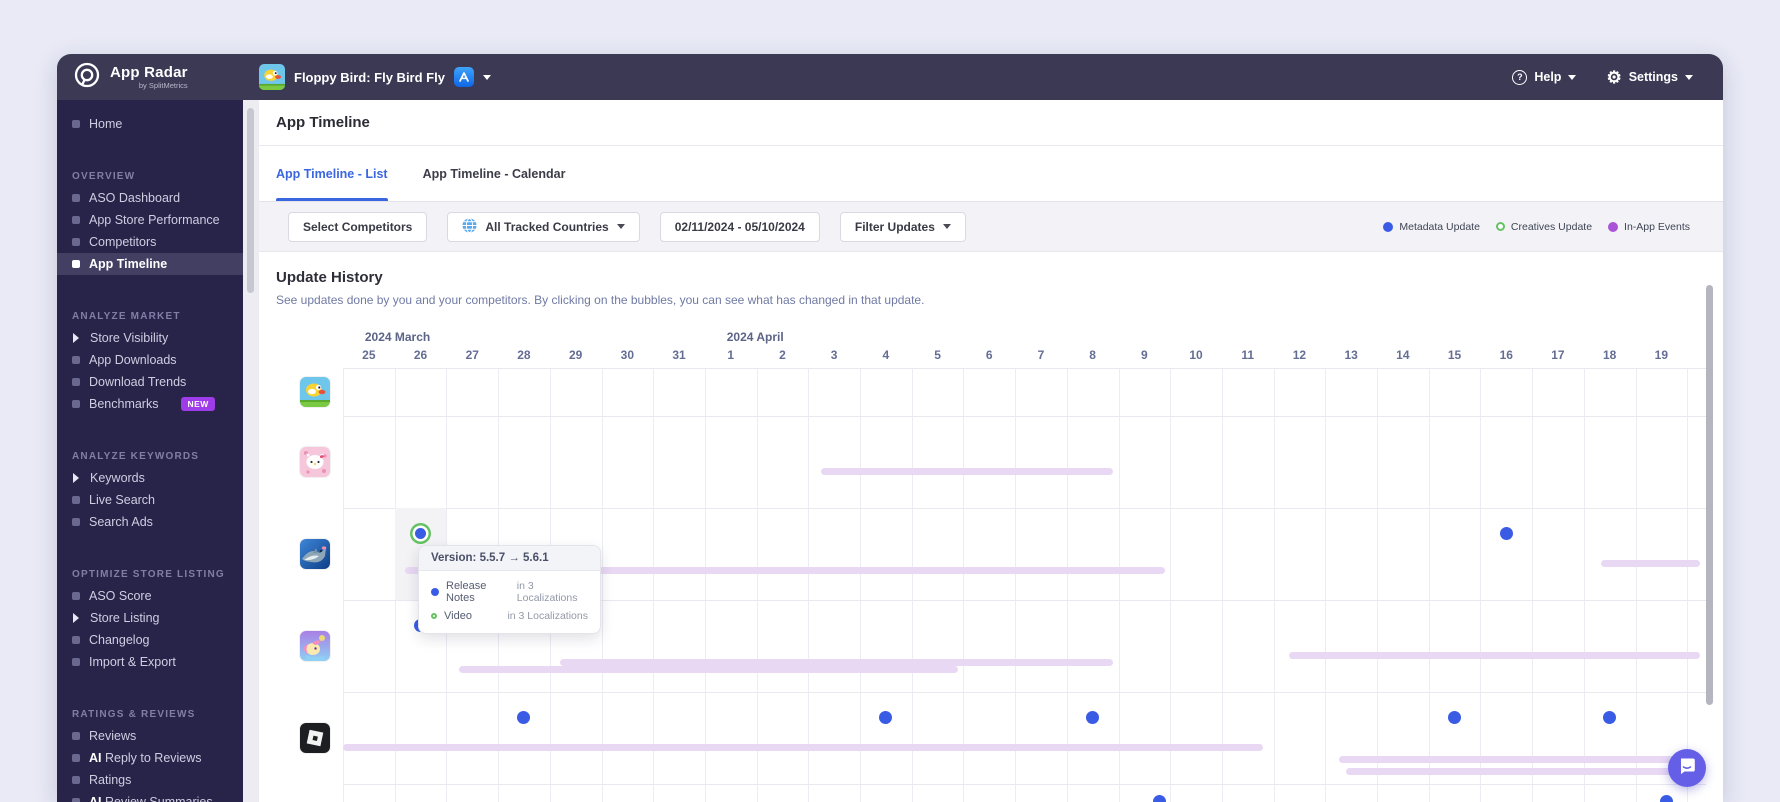 This screenshot has height=802, width=1780. I want to click on chat-launcher-button, so click(1687, 768).